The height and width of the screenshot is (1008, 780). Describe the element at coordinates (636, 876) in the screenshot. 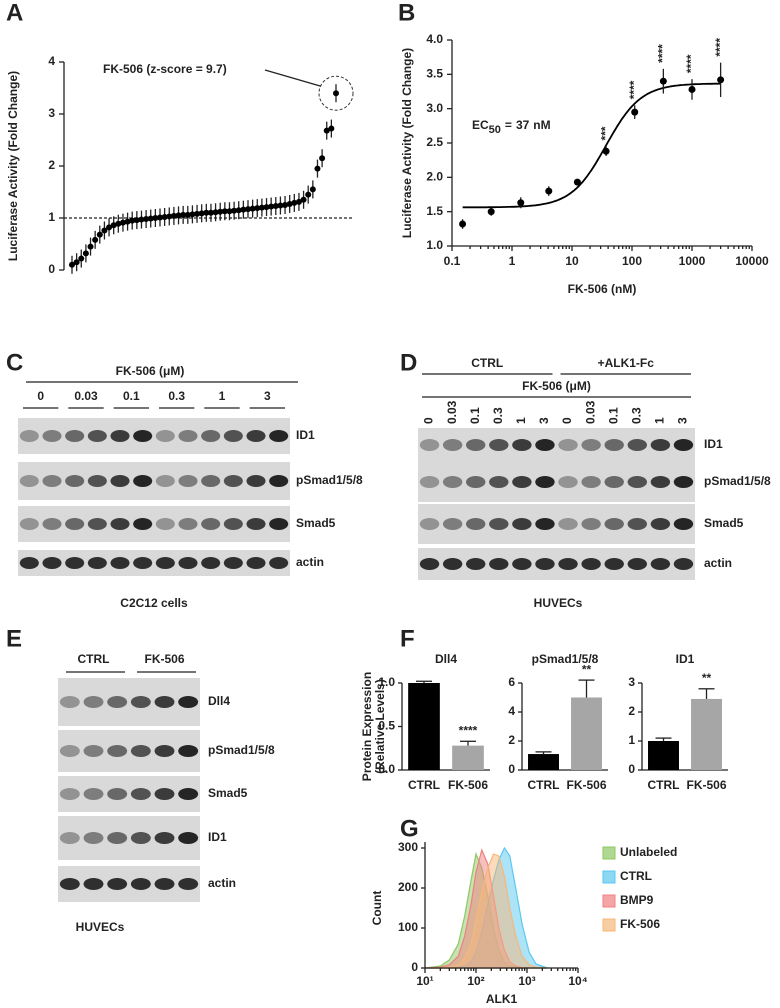

I see `legend-label: CTRL` at that location.